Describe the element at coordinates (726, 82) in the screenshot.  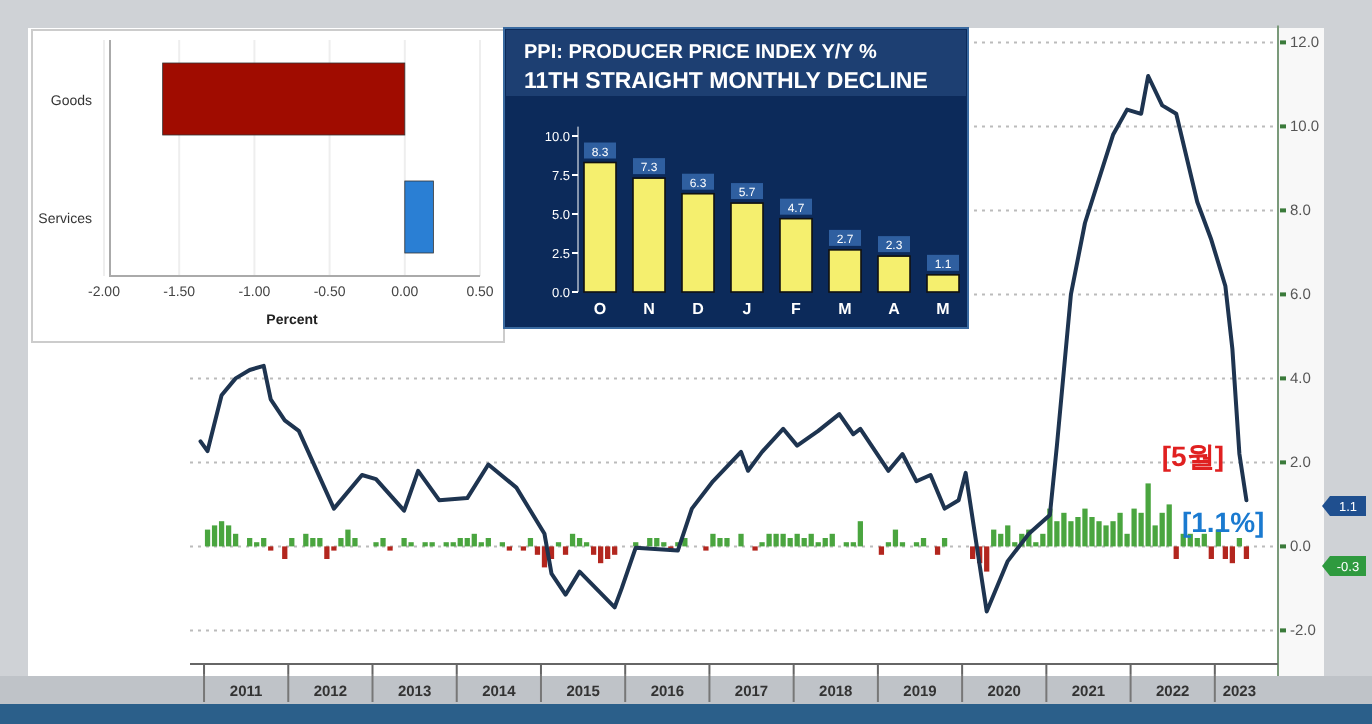
I see `chart-subtitle: 11TH STRAIGHT MONTHLY DECLINE` at that location.